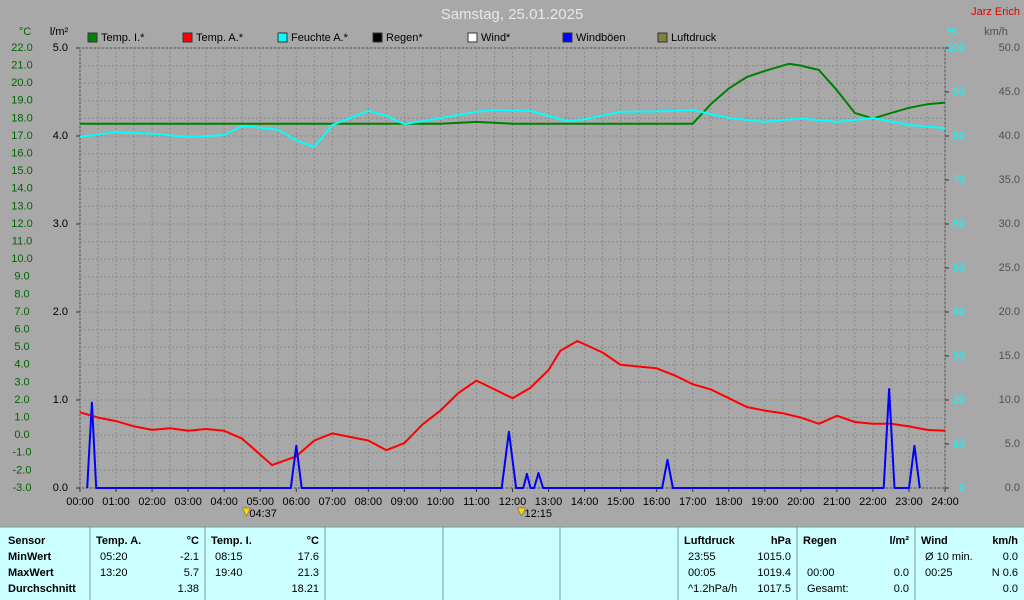 This screenshot has height=600, width=1024. Describe the element at coordinates (934, 541) in the screenshot. I see `table-header: Wind` at that location.